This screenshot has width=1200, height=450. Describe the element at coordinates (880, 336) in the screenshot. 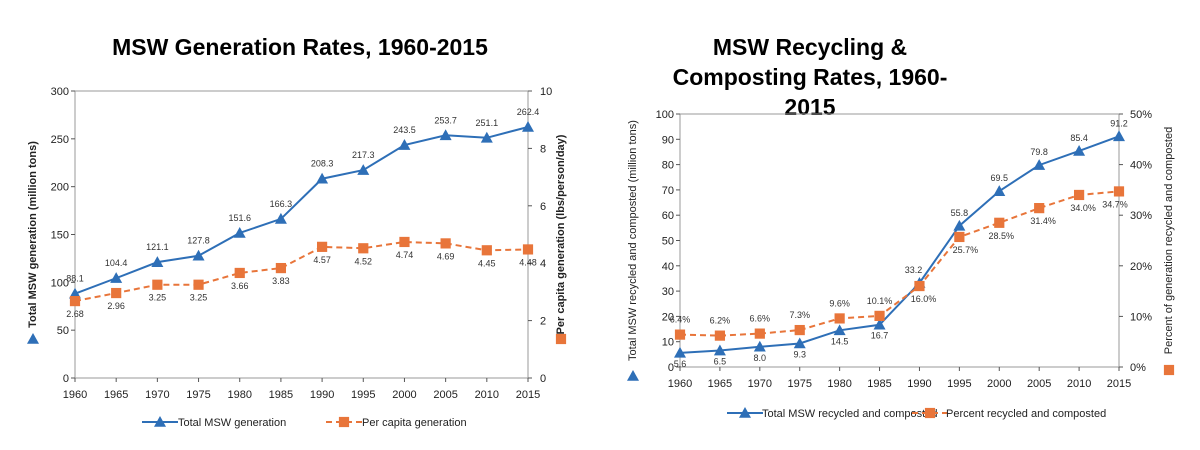

I see `data-label-1-0-5: 16.7` at that location.